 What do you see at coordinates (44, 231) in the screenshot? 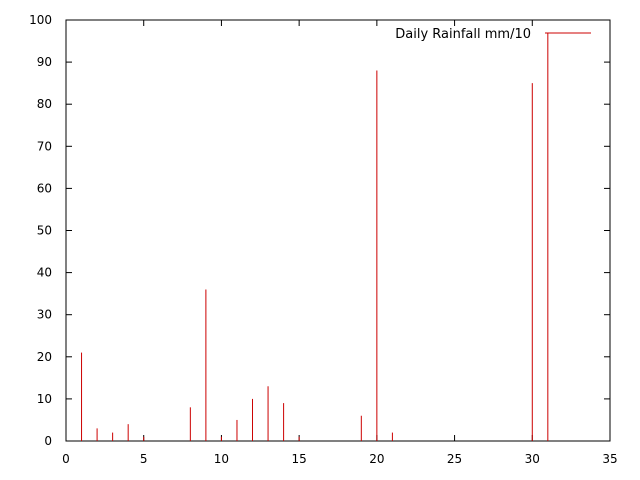
I see `y-tick-label: 50` at bounding box center [44, 231].